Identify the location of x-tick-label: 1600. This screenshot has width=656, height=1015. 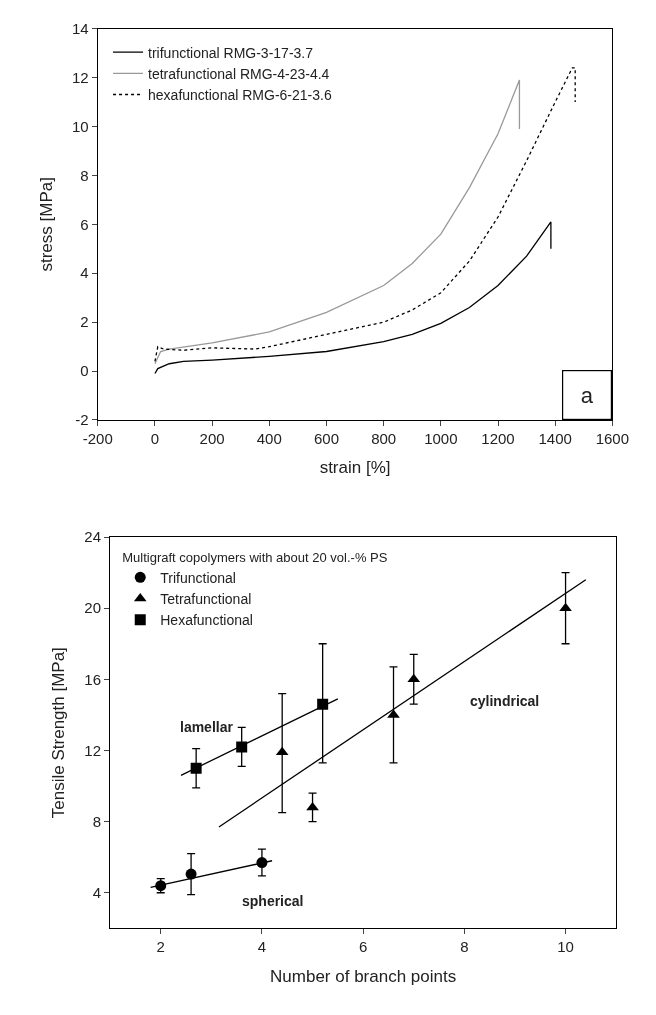
(612, 439).